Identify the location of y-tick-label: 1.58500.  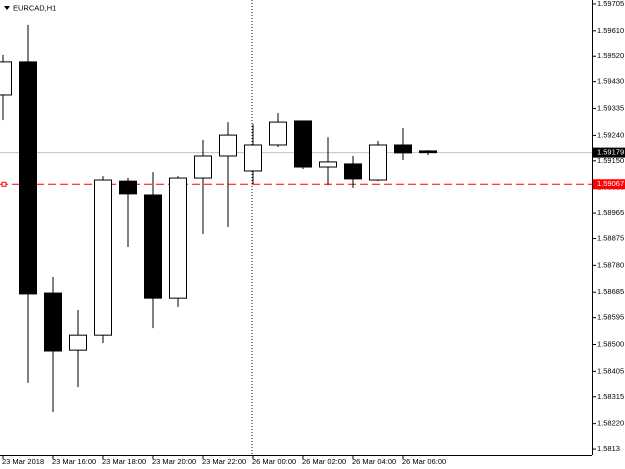
(610, 343).